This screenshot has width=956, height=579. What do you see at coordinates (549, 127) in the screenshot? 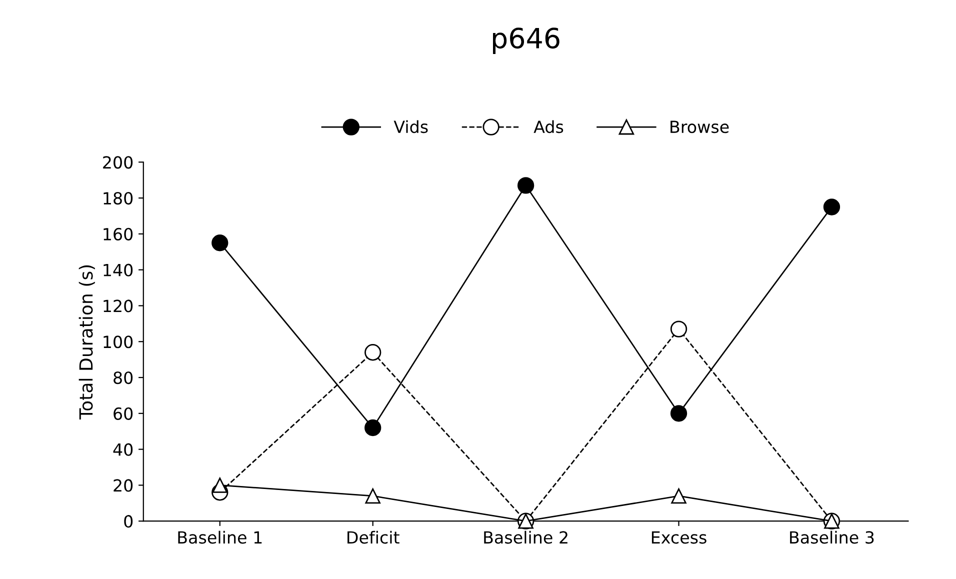
I see `legend-label: Ads` at bounding box center [549, 127].